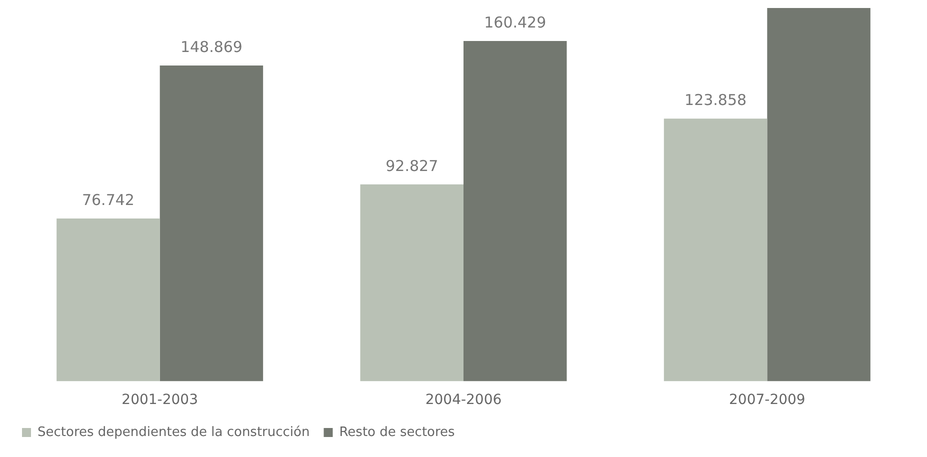 The image size is (927, 457). Describe the element at coordinates (412, 165) in the screenshot. I see `data-label: 92.827` at that location.